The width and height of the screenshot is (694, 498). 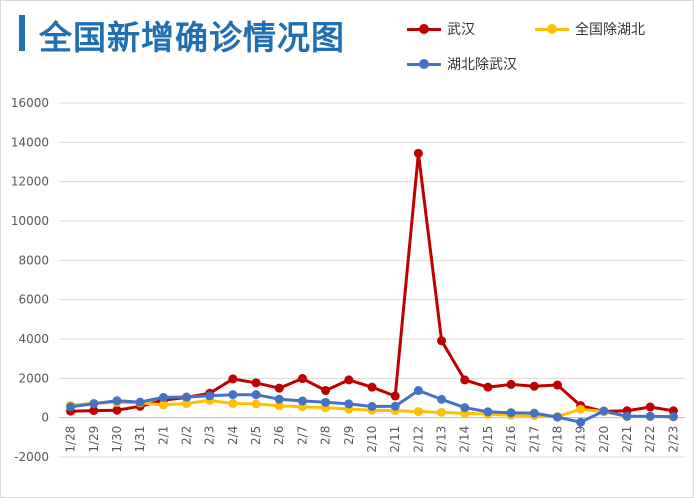 What do you see at coordinates (610, 30) in the screenshot?
I see `legend-label-national-ex-hubei: 全国除湖北` at bounding box center [610, 30].